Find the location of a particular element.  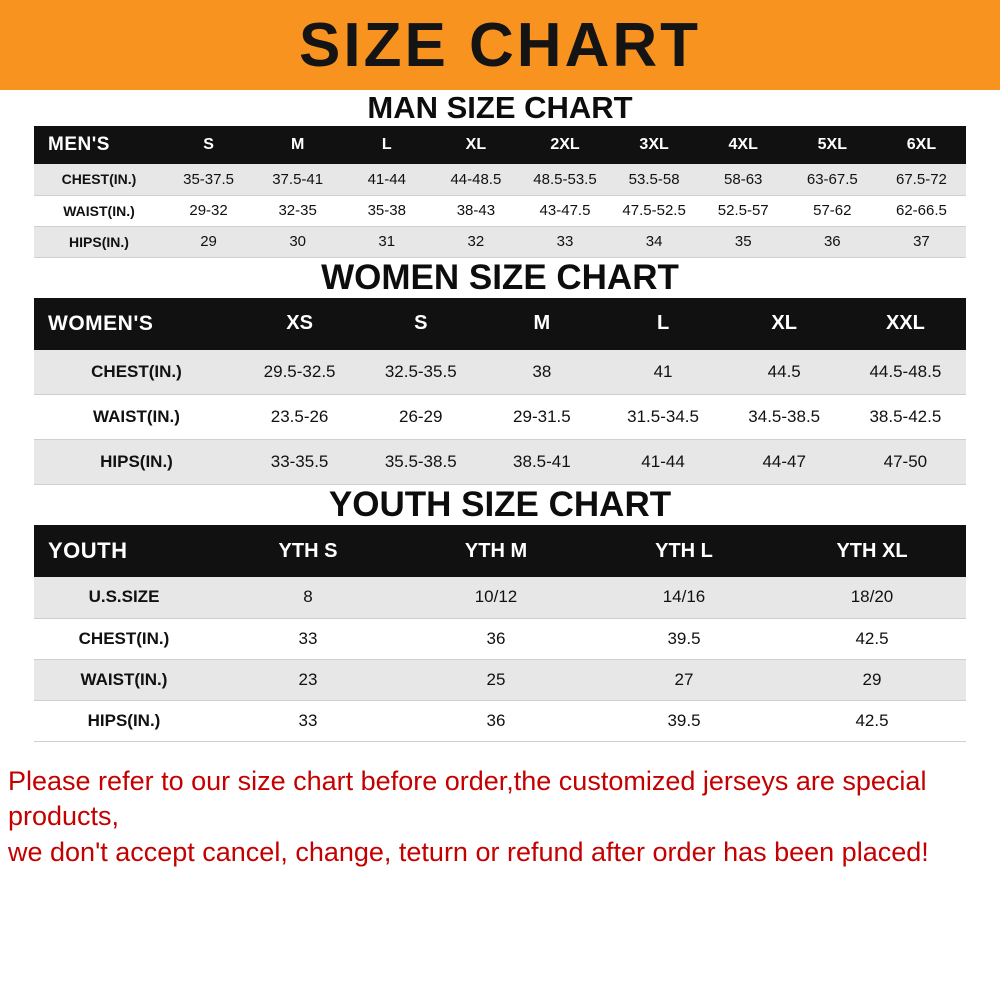

measurement-value: 62-66.5 is located at coordinates (921, 211).